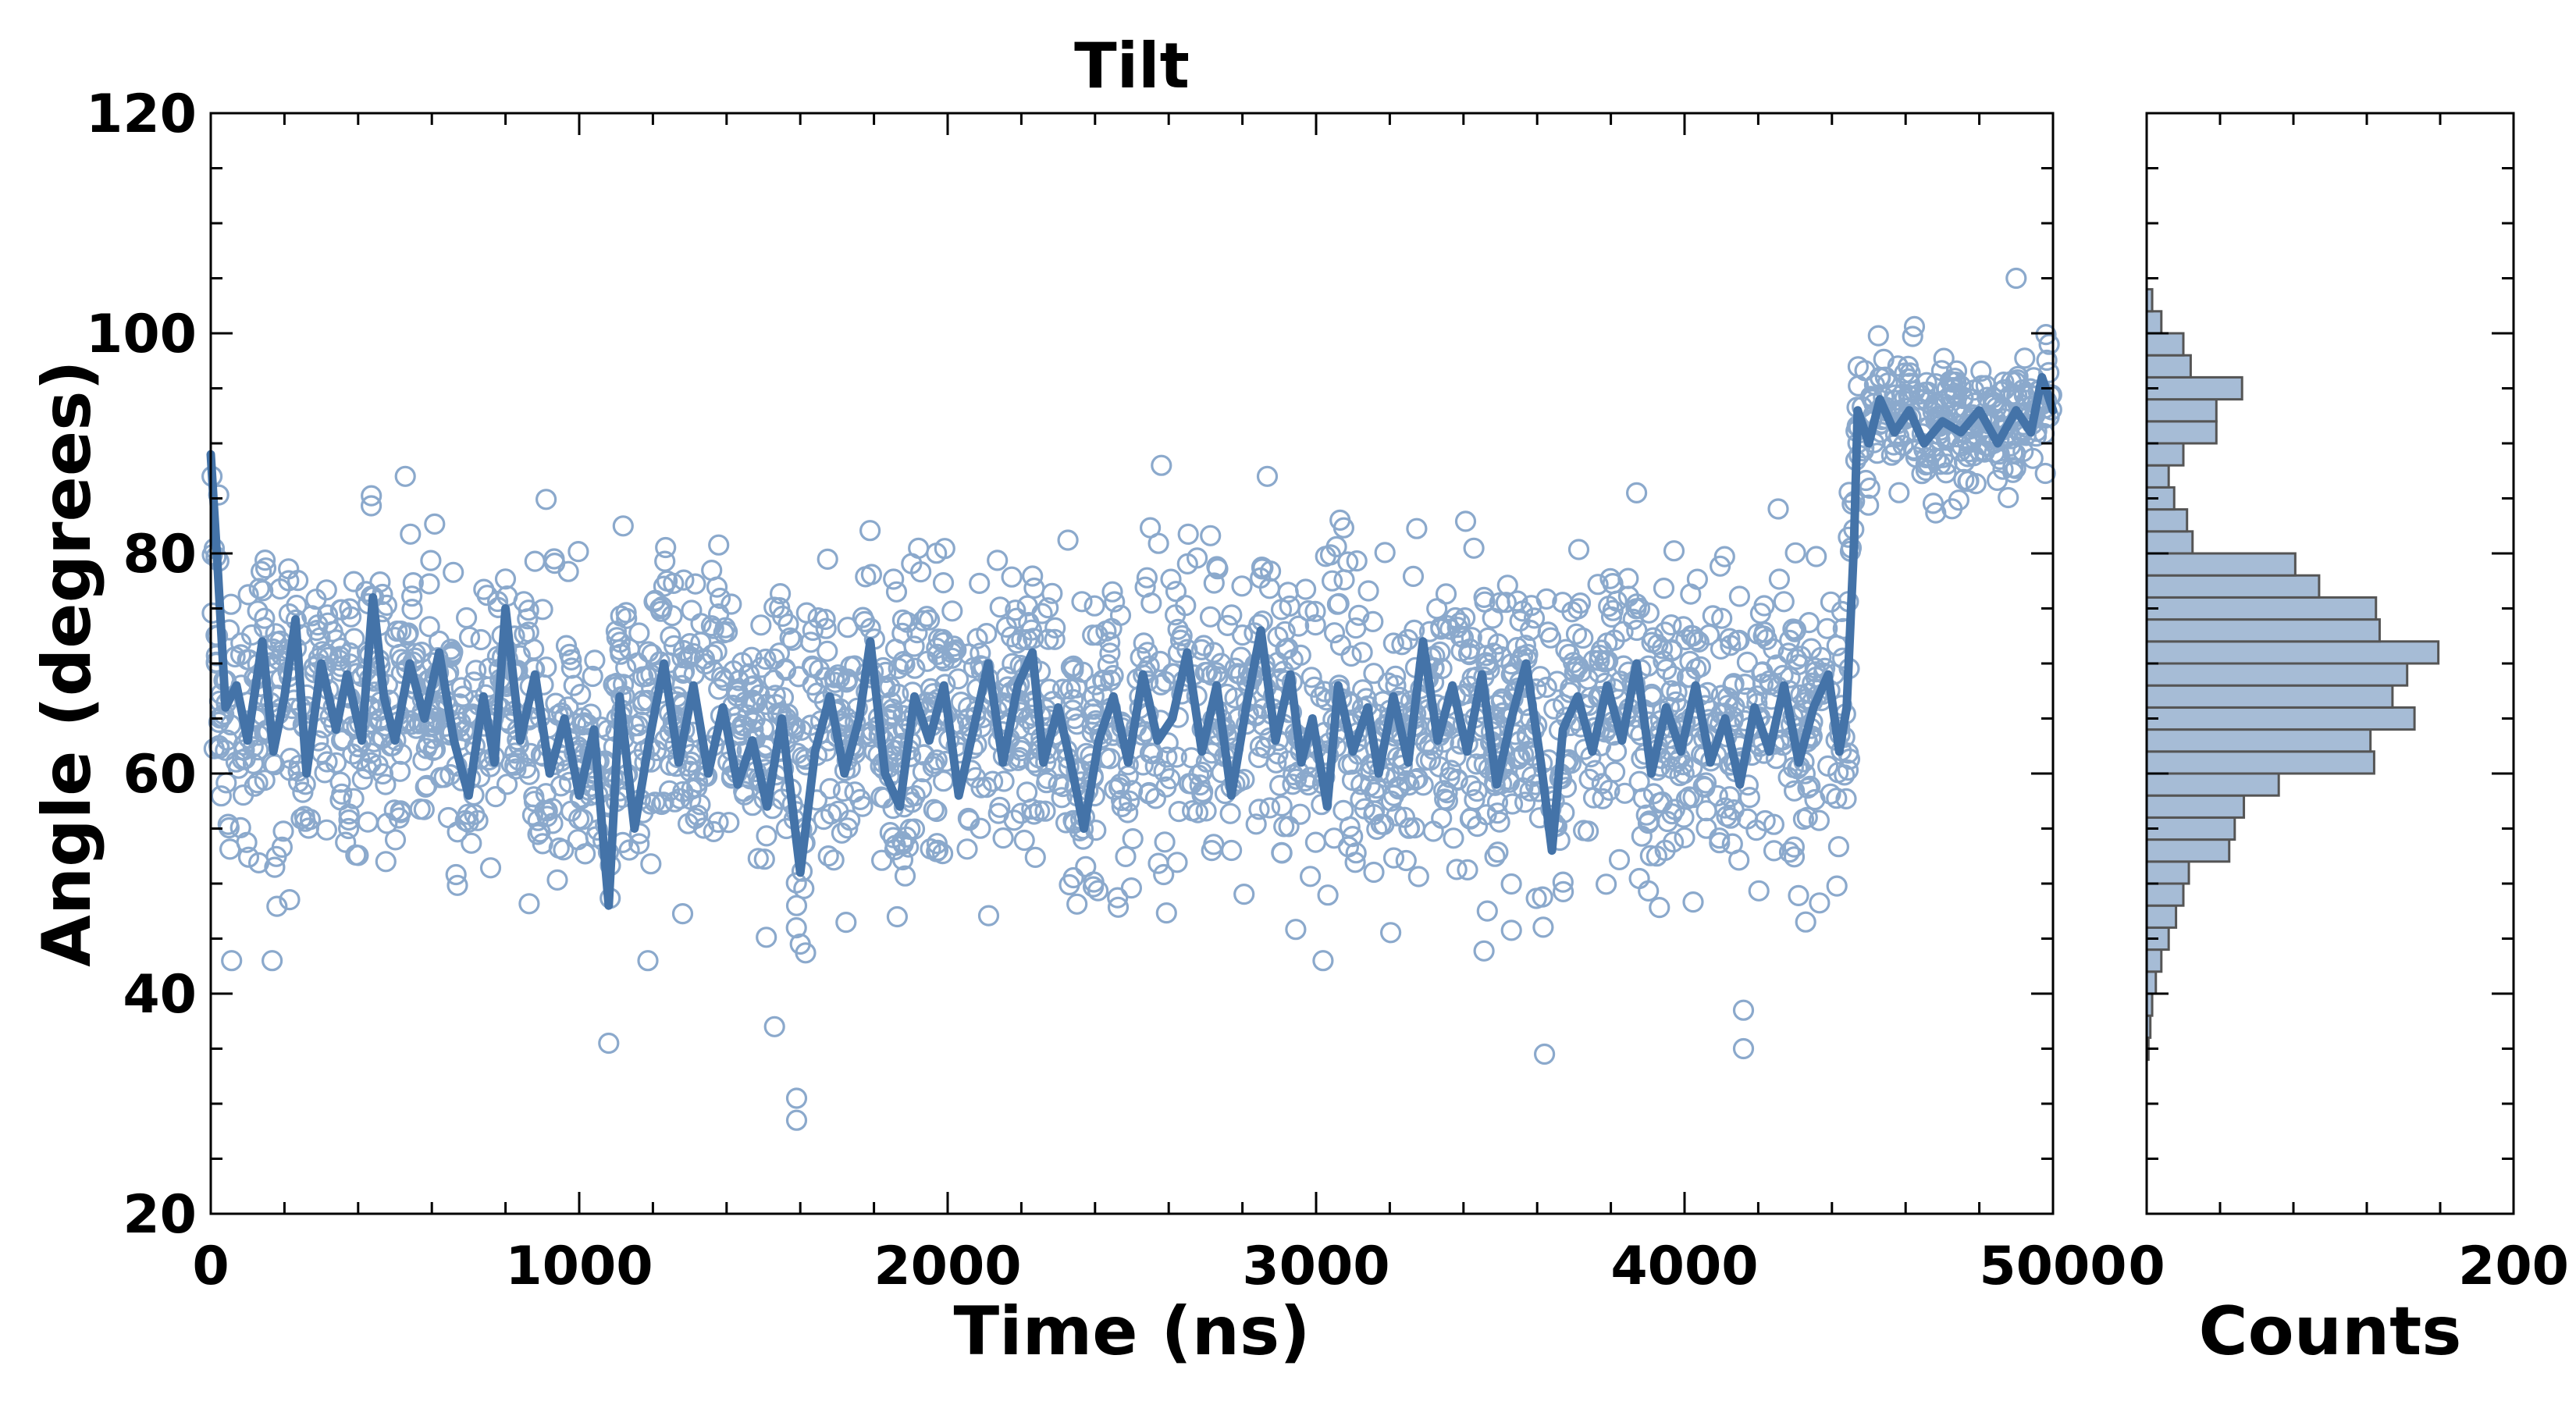 The height and width of the screenshot is (1405, 2576). I want to click on hist-x-tick-label: 200, so click(2513, 1267).